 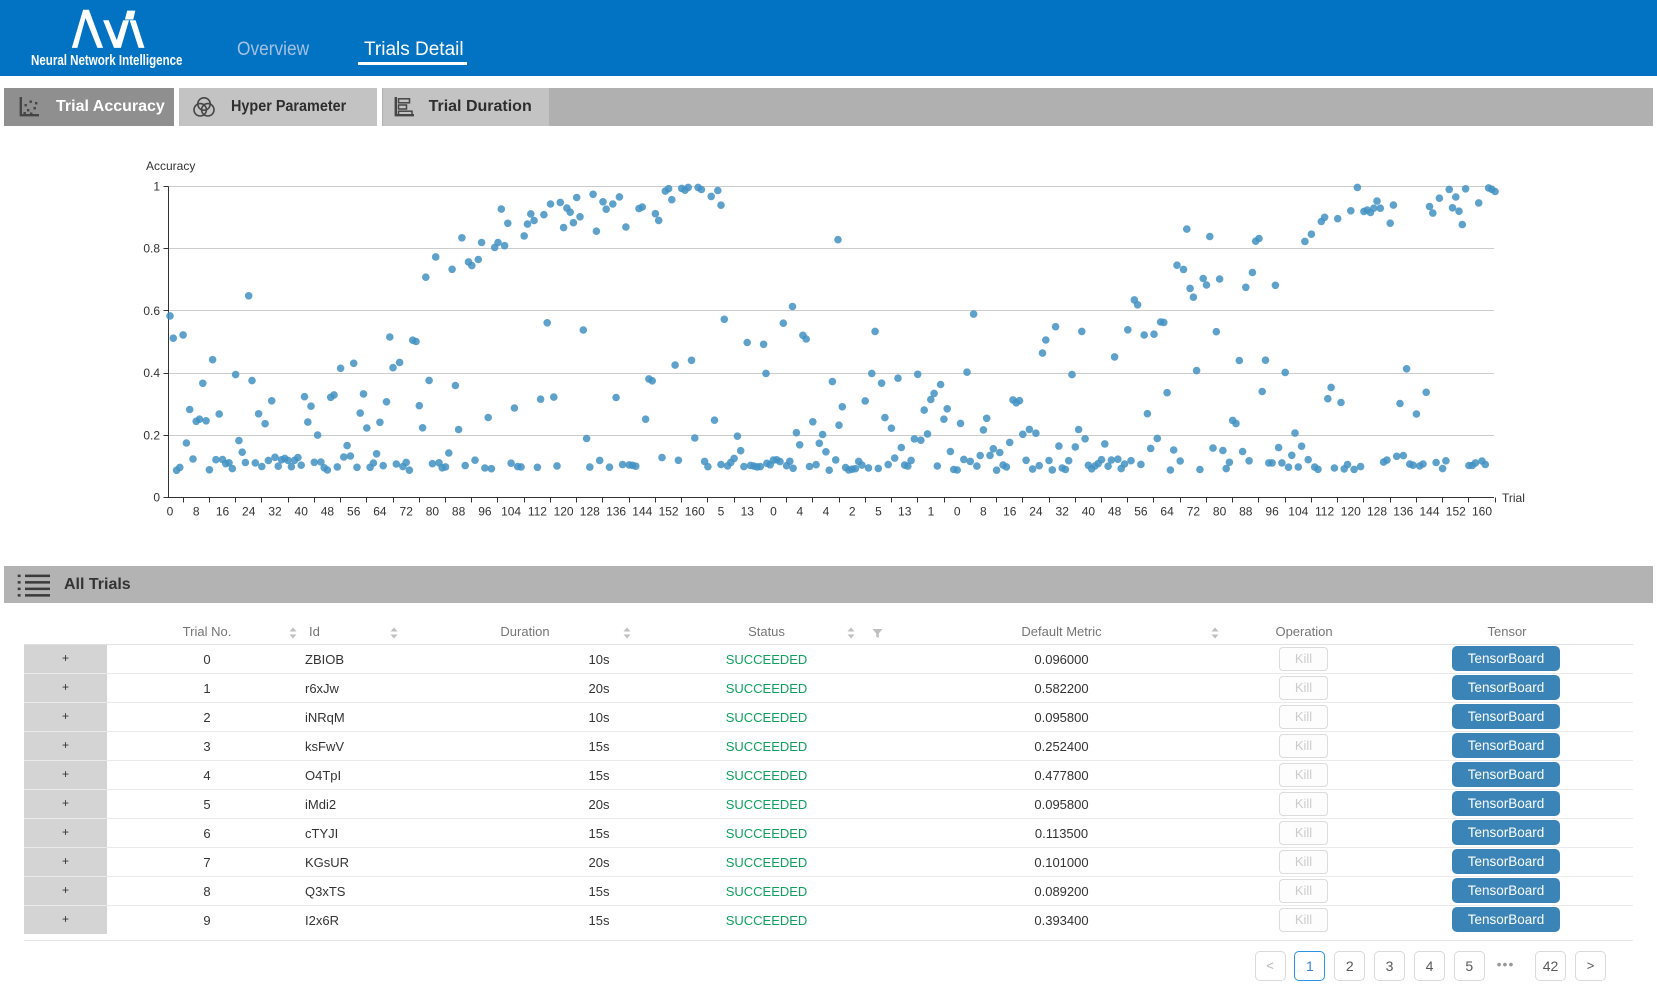 I want to click on svg-text: Trial, so click(x=1513, y=498).